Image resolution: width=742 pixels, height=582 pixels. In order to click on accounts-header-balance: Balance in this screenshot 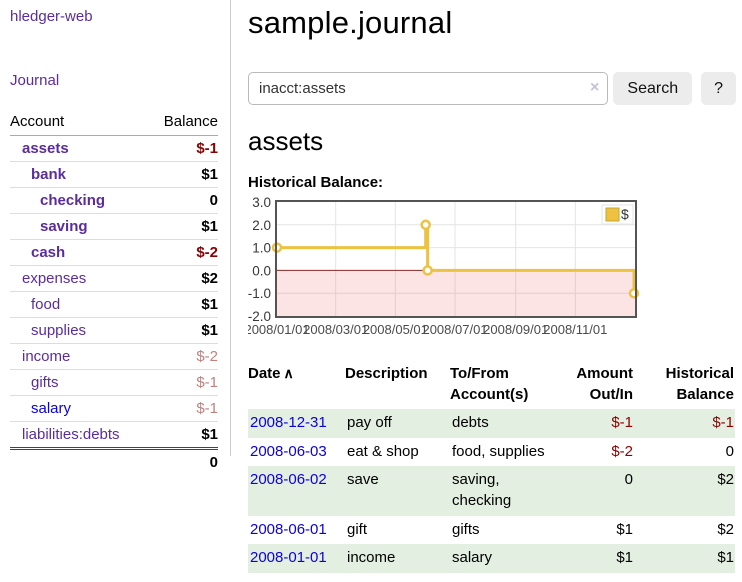, I will do `click(190, 121)`.